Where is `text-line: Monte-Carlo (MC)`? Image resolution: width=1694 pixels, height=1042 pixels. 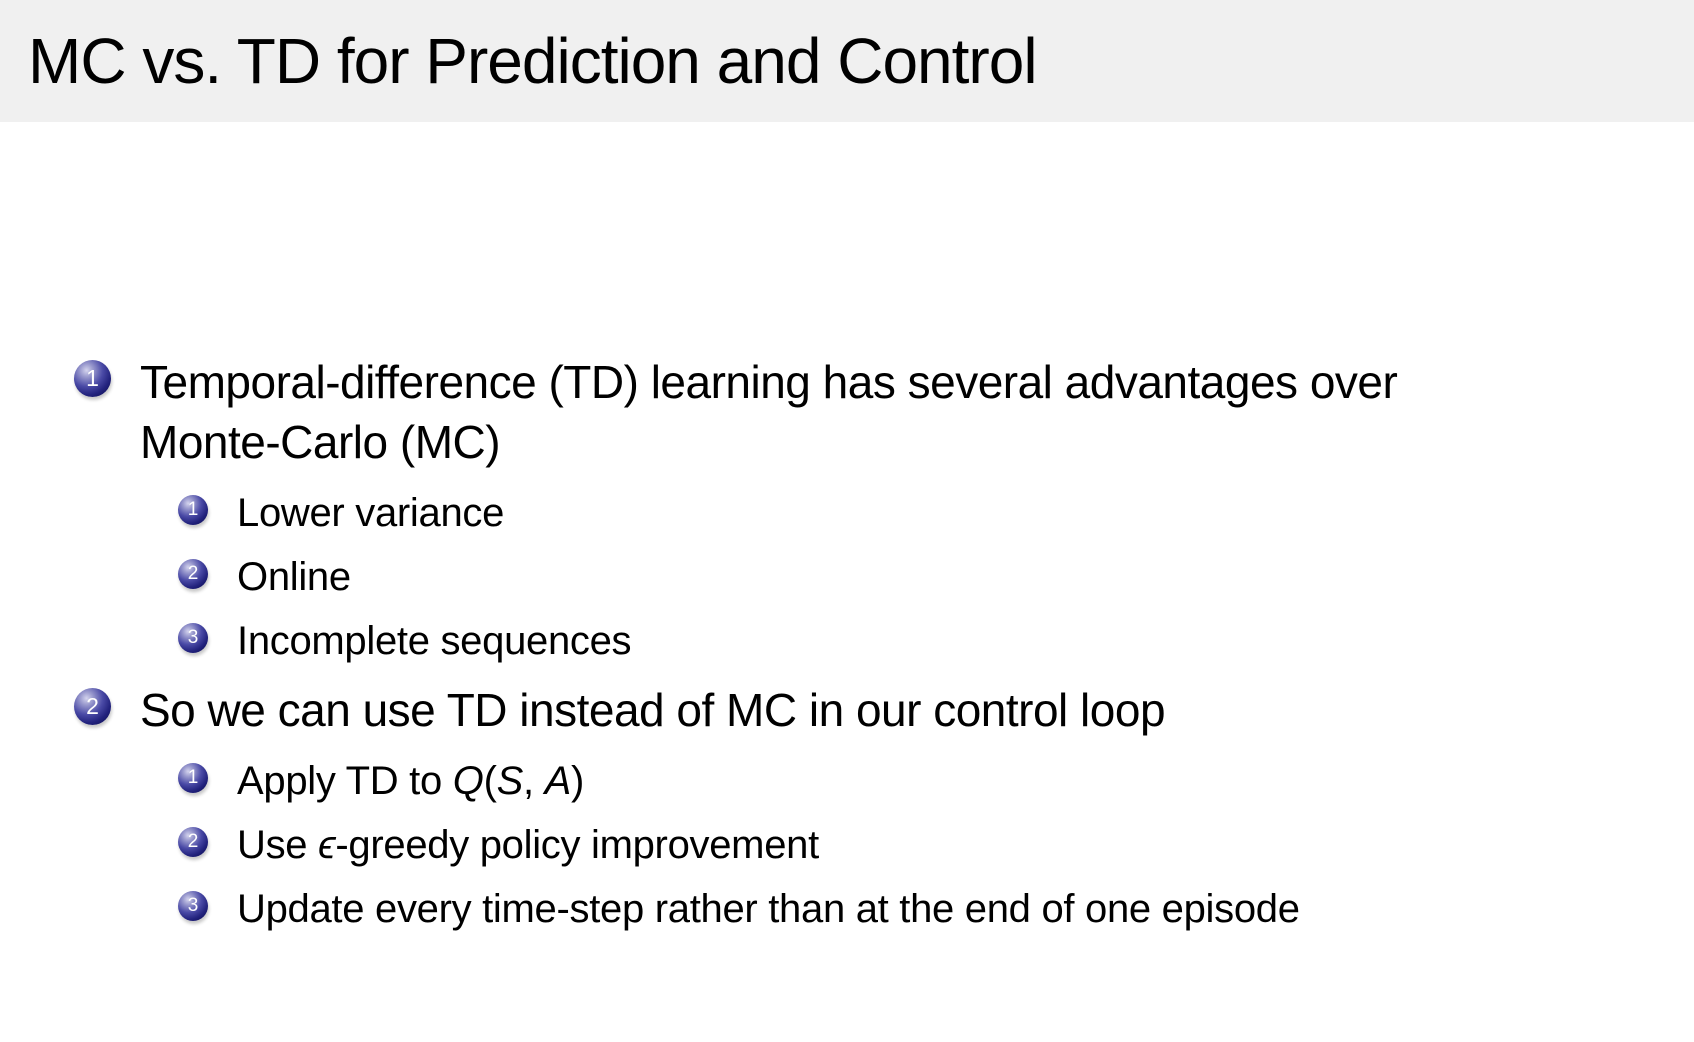
text-line: Monte-Carlo (MC) is located at coordinates (320, 442).